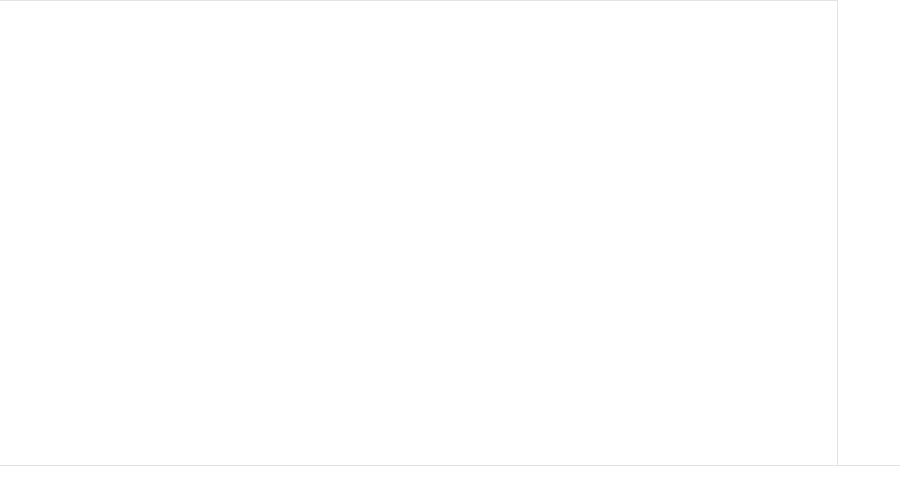 This screenshot has height=493, width=900. Describe the element at coordinates (450, 479) in the screenshot. I see `time-axis` at that location.